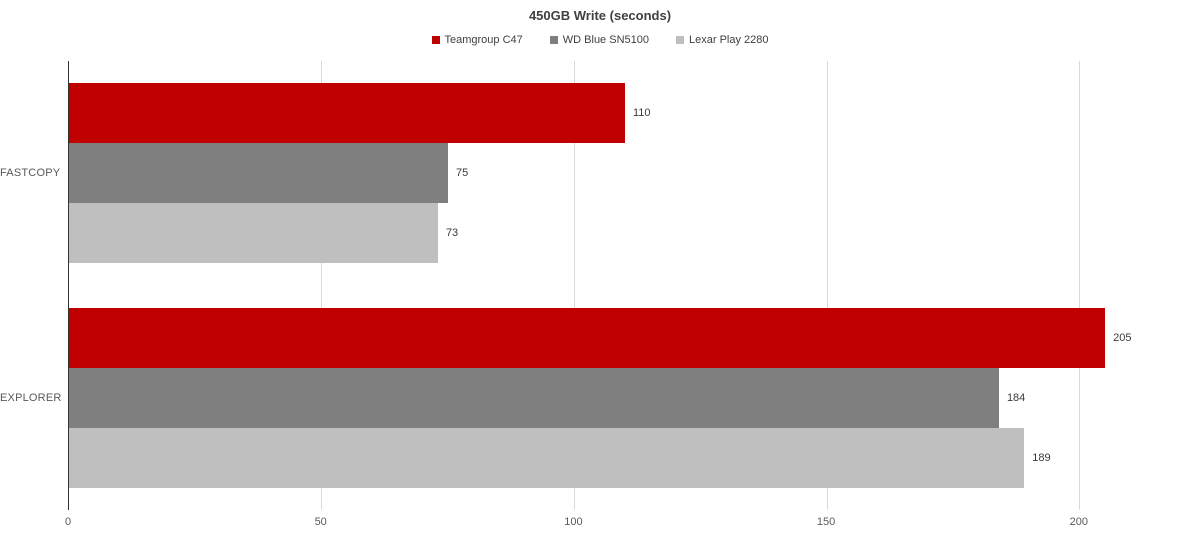 The height and width of the screenshot is (540, 1200). Describe the element at coordinates (547, 457) in the screenshot. I see `bar-explorer-series2` at that location.